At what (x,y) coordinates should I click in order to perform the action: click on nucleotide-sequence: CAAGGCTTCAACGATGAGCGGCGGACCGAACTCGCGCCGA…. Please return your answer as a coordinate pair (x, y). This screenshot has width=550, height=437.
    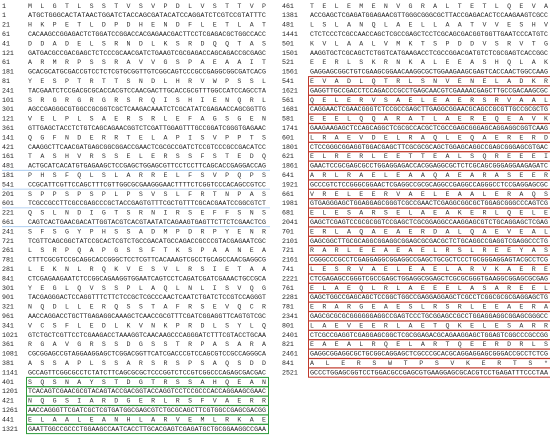
    Looking at the image, I should click on (147, 147).